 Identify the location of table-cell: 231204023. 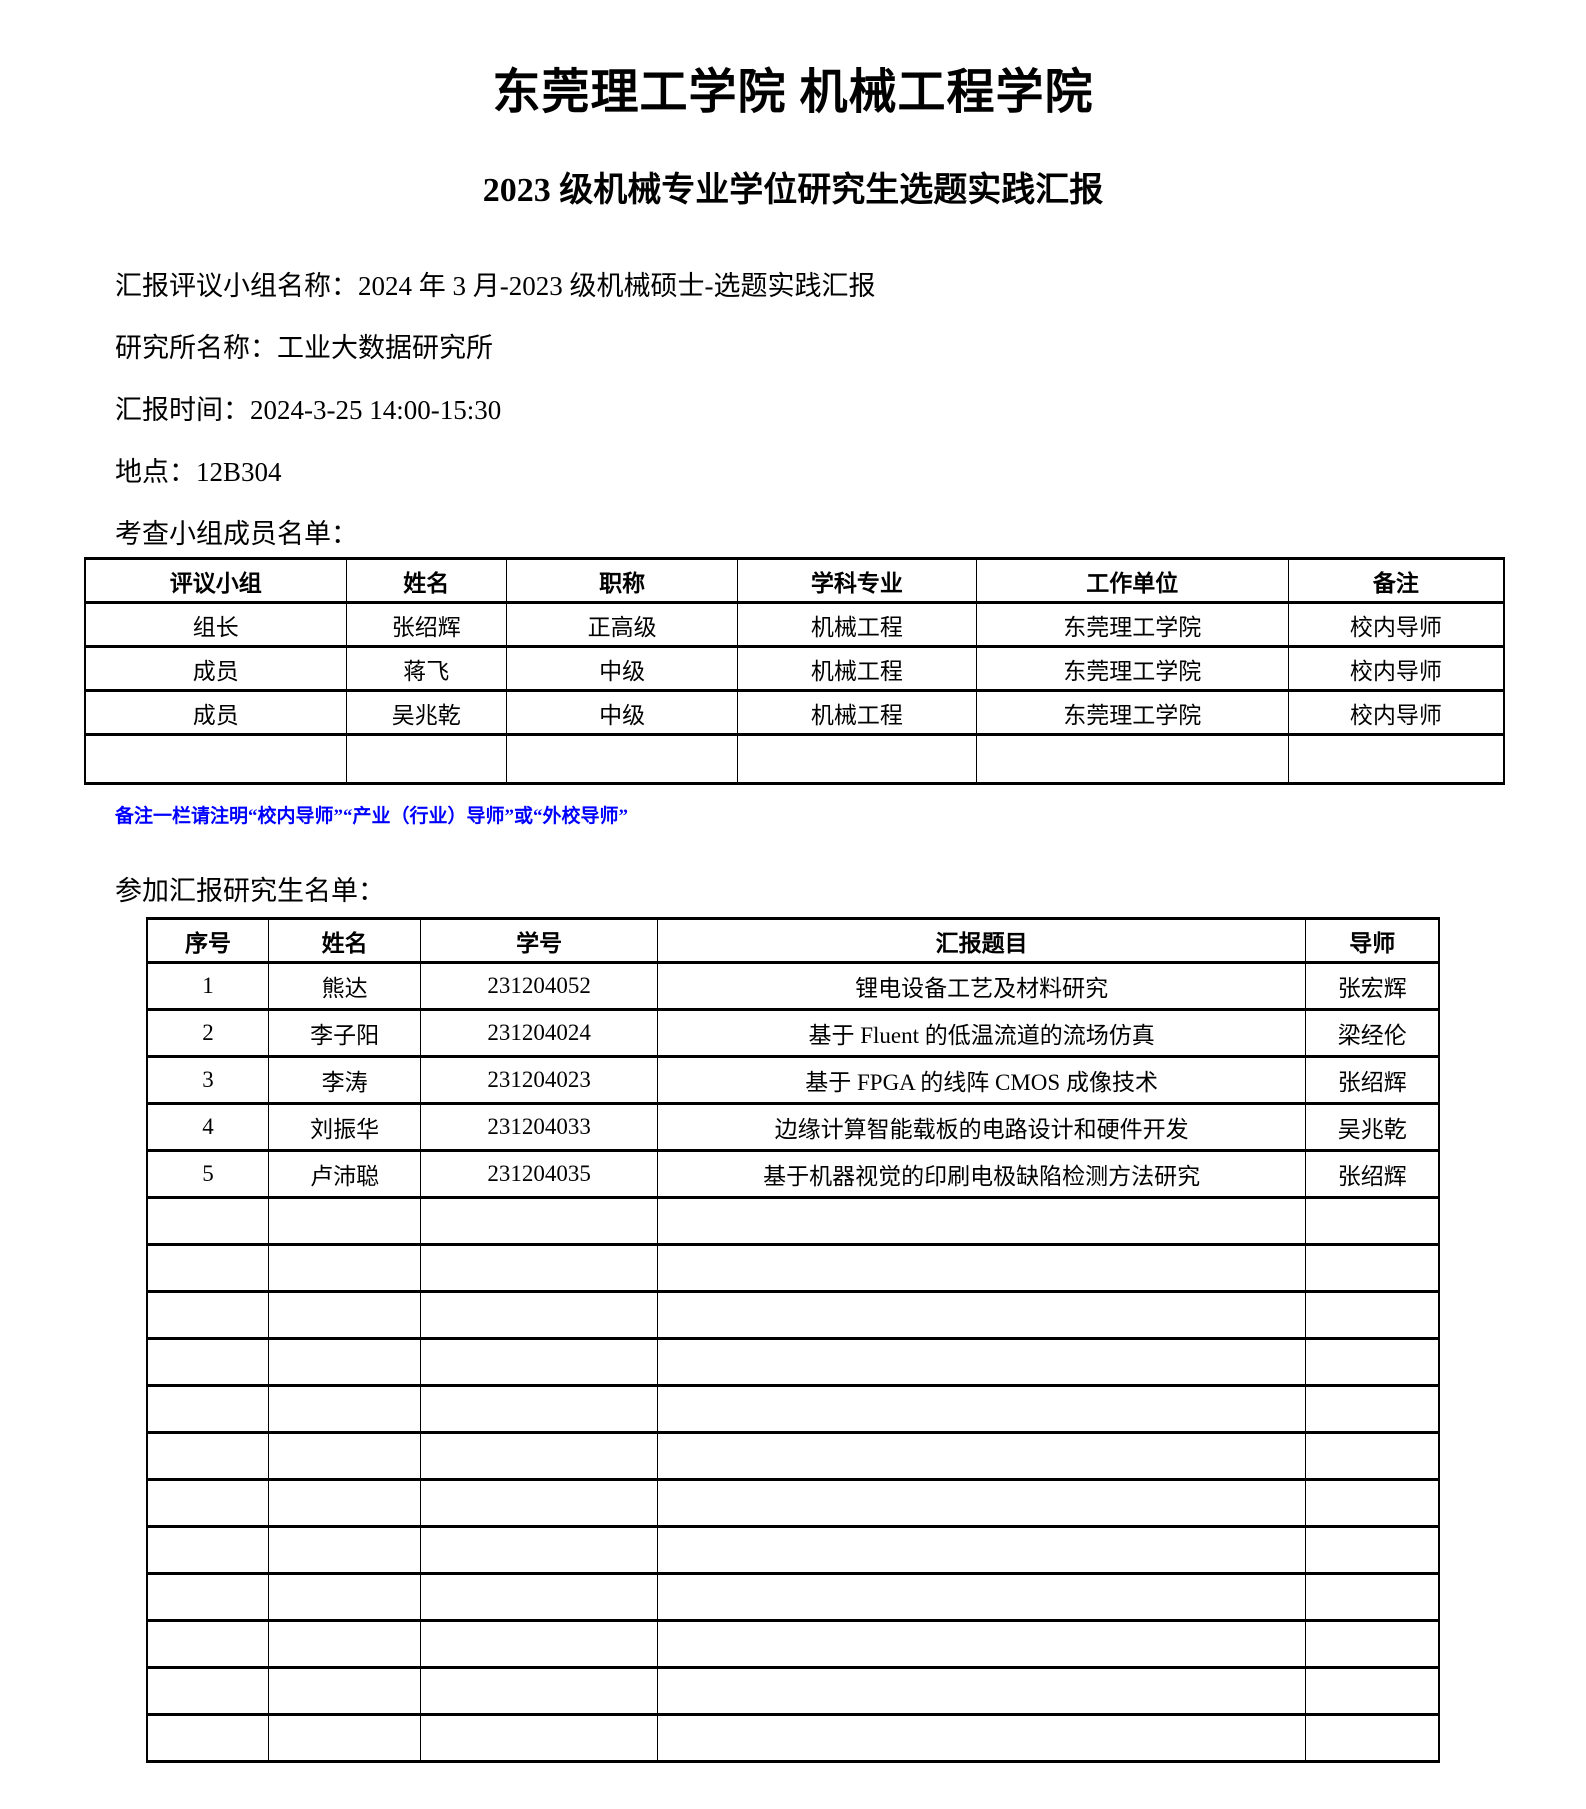
(539, 1080).